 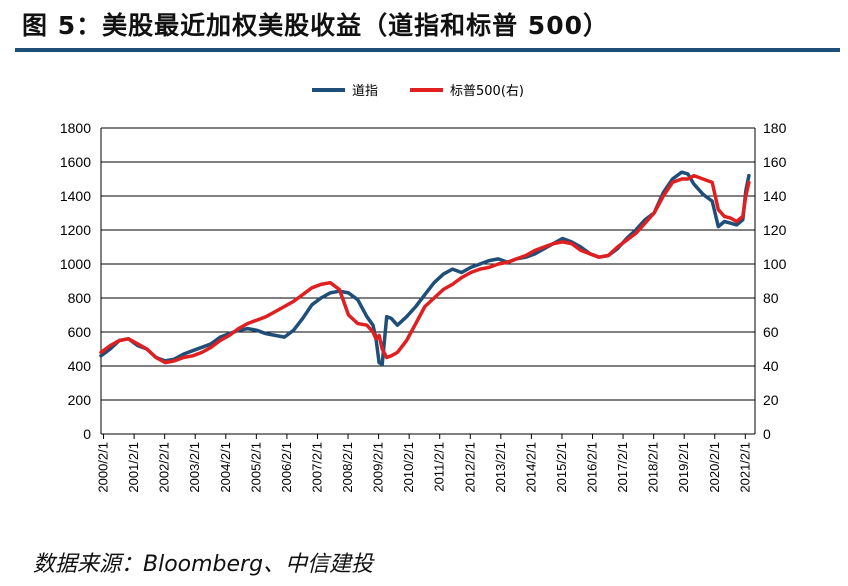 I want to click on x-tick-label: 2012/2/1, so click(x=469, y=467).